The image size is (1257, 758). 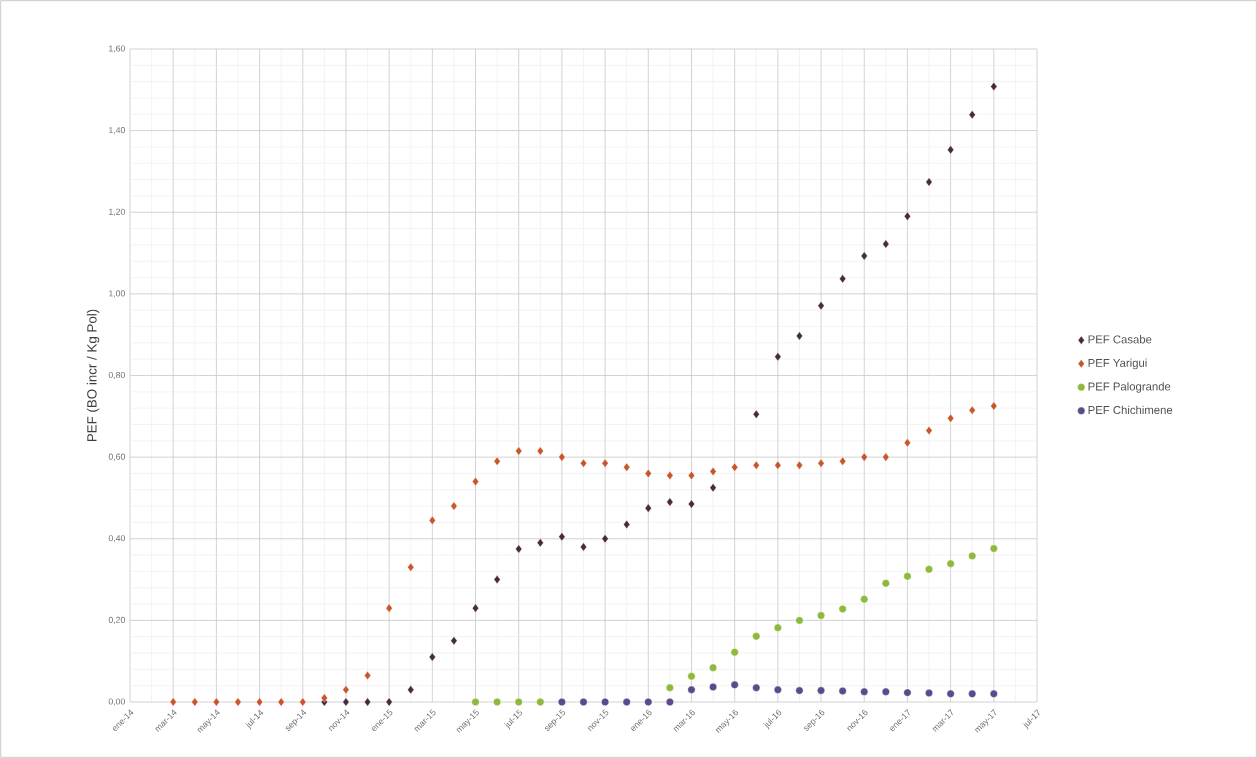 I want to click on legend-label: PEF Palogrande, so click(x=1129, y=387).